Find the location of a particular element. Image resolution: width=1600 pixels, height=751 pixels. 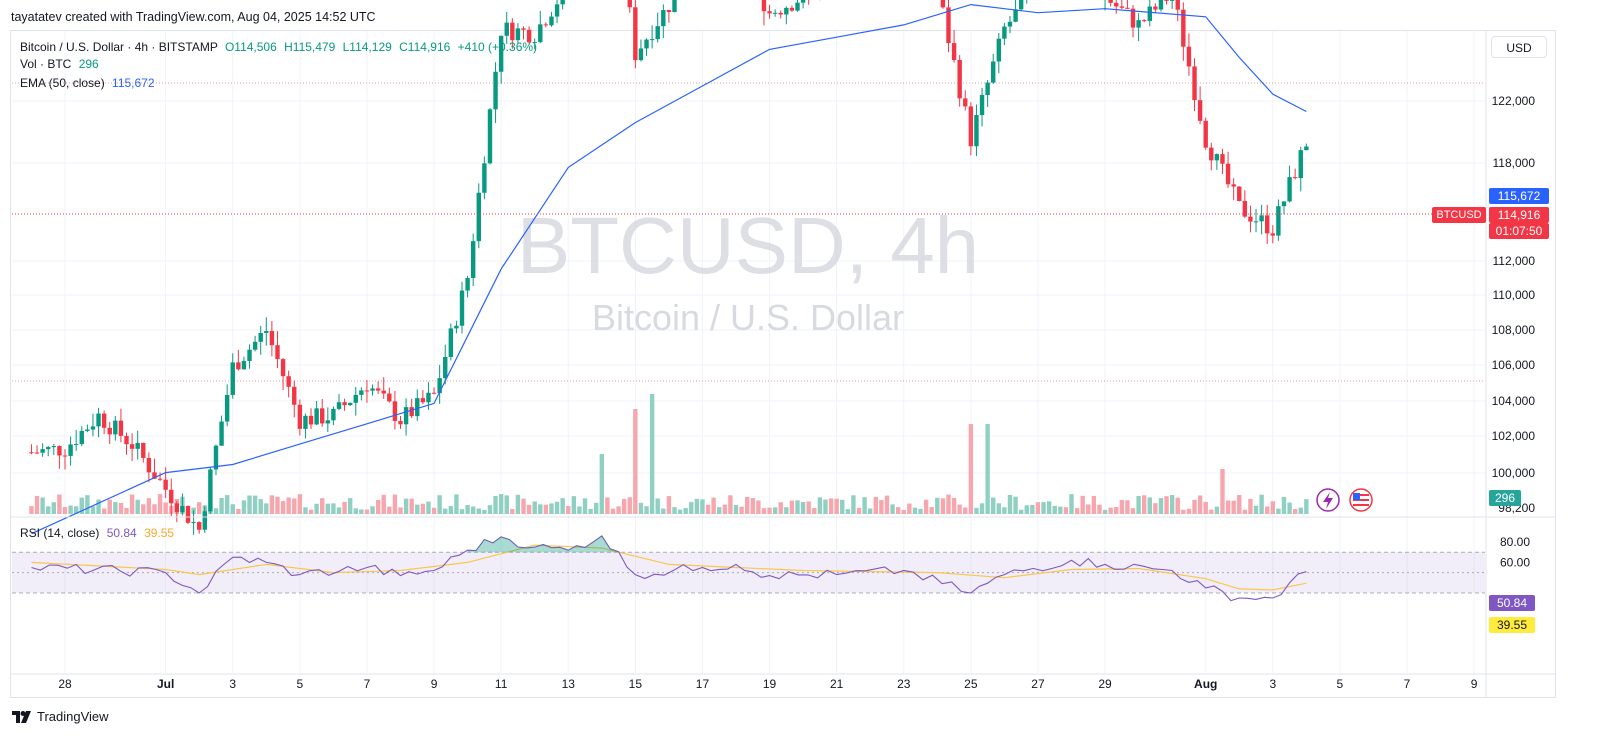

tradingview-brand: TradingView is located at coordinates (60, 716).